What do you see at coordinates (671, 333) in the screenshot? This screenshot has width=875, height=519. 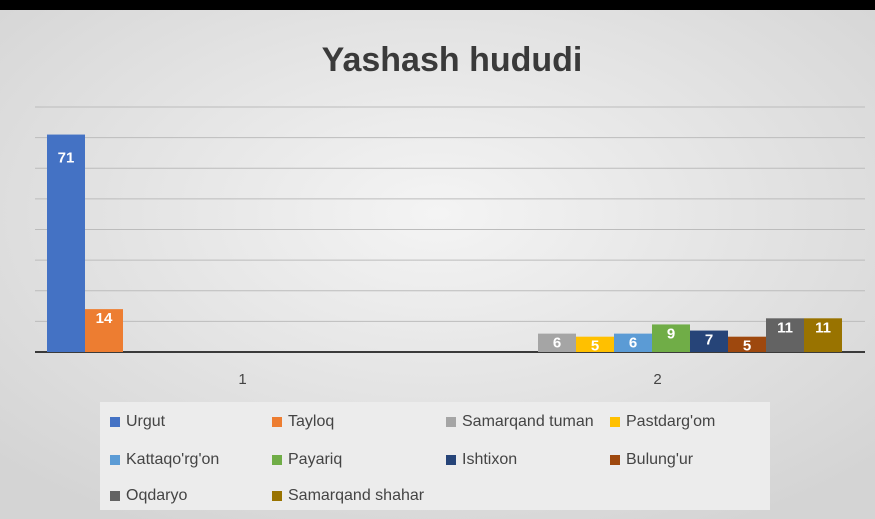 I see `data-label: 9` at bounding box center [671, 333].